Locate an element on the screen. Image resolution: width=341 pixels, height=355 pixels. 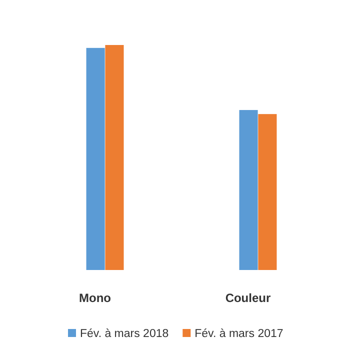
legend-label: Fév. à mars 2017 is located at coordinates (239, 334).